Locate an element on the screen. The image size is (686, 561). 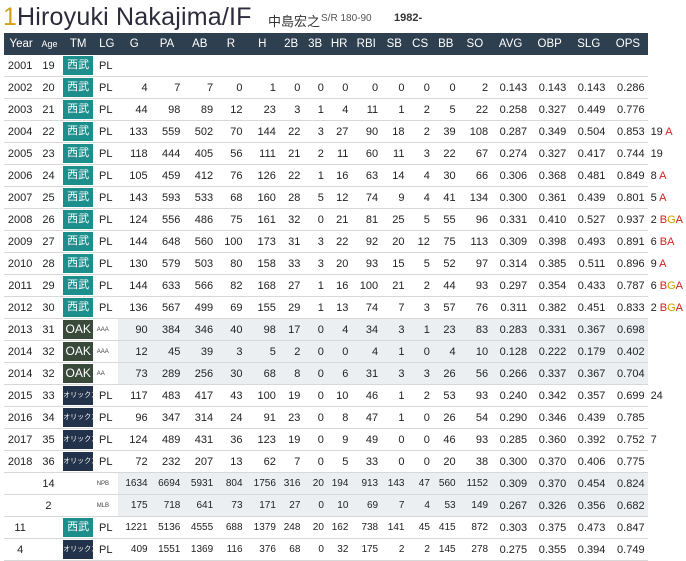
stat-cell-sb: 11 is located at coordinates (394, 153).